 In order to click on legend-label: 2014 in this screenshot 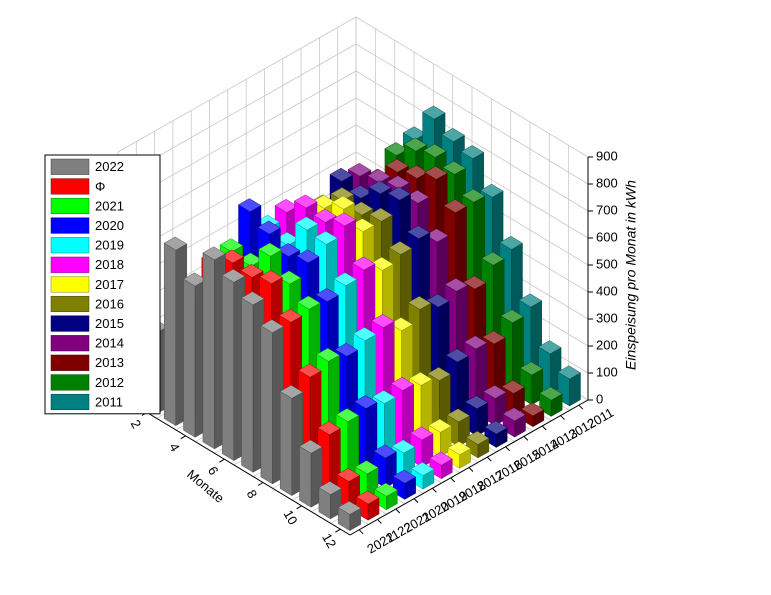, I will do `click(109, 343)`.